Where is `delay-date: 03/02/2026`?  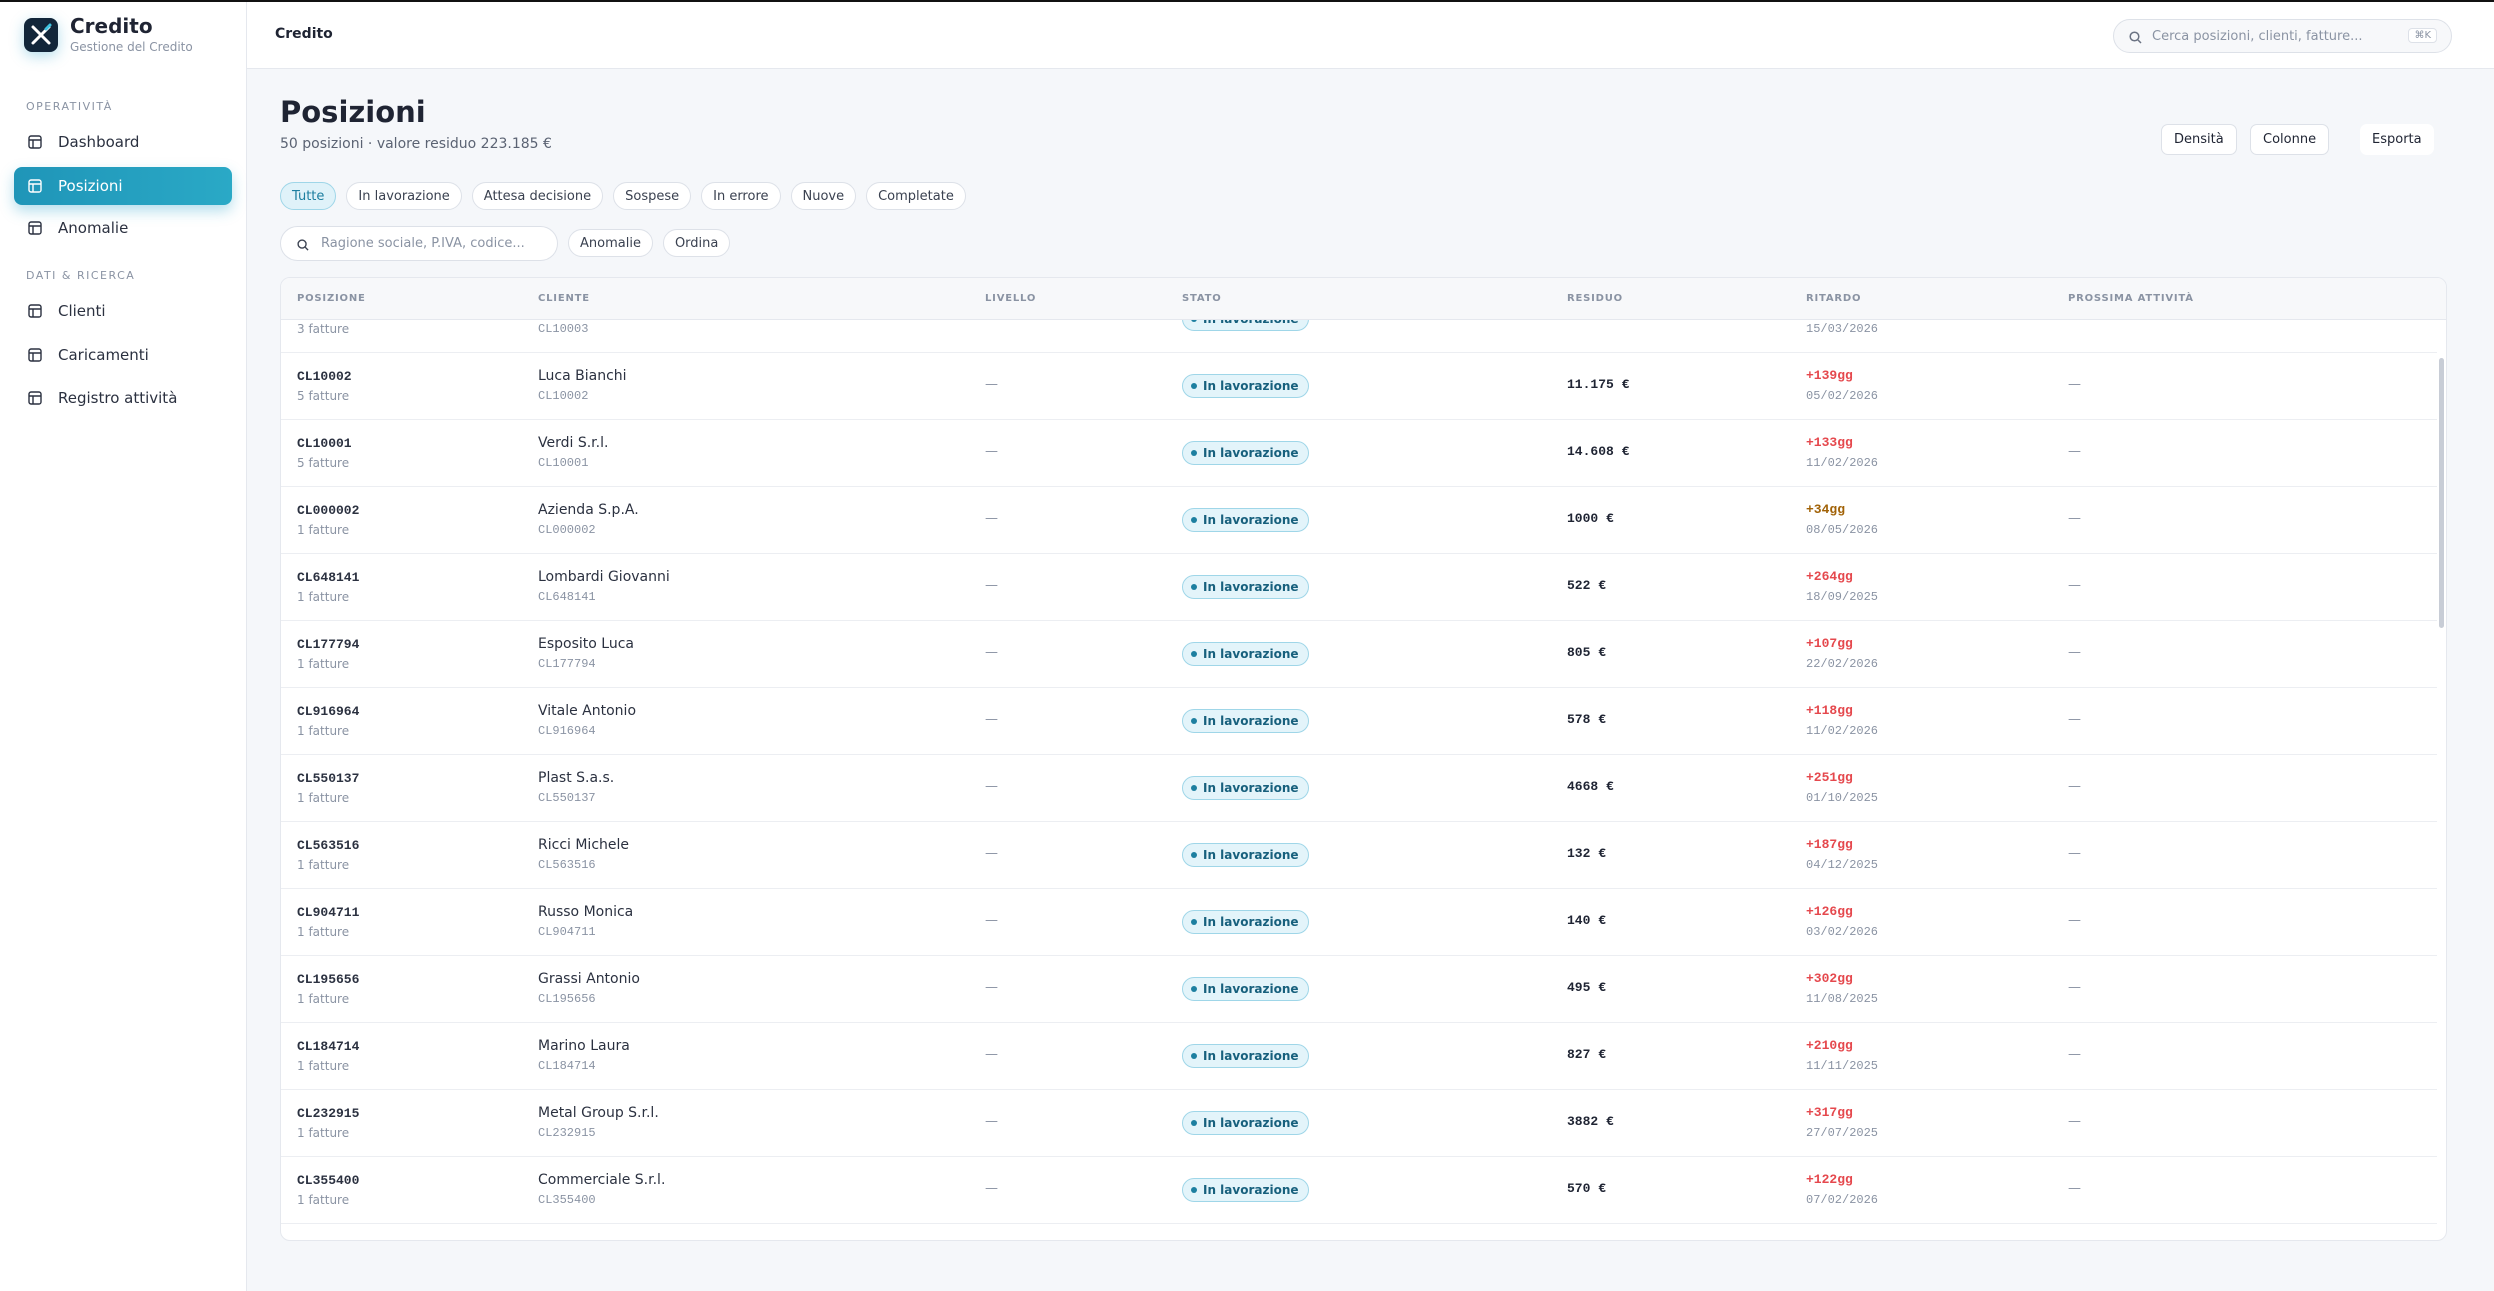 delay-date: 03/02/2026 is located at coordinates (1842, 932).